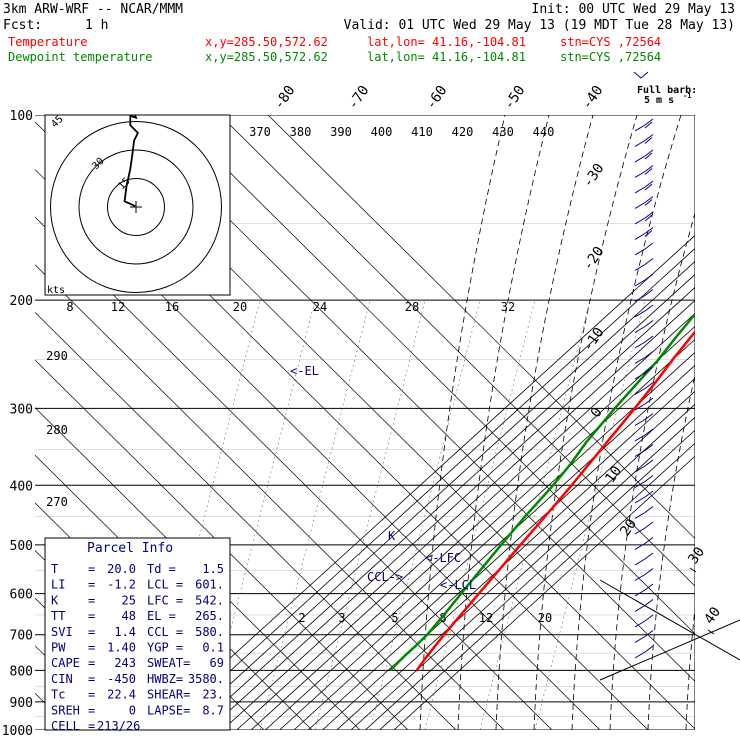 The height and width of the screenshot is (740, 740). Describe the element at coordinates (57, 502) in the screenshot. I see `dry-adiabat-label: 270` at that location.